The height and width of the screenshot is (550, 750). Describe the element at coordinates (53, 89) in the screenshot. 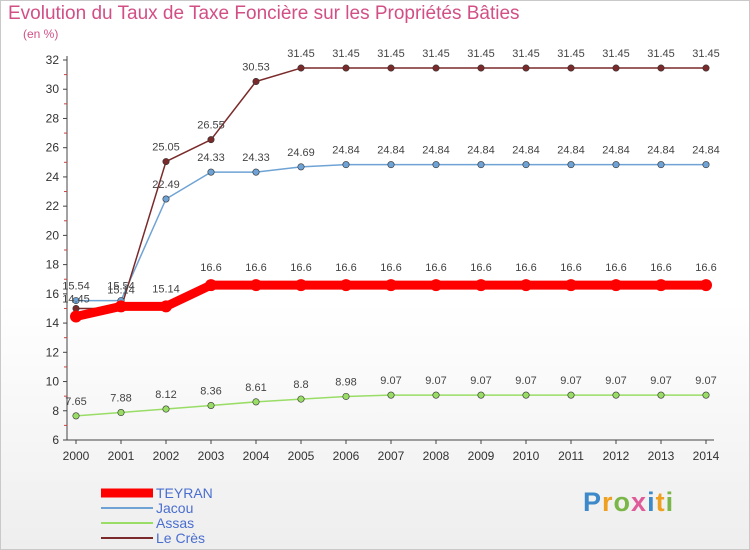

I see `y-tick-label: 30` at that location.